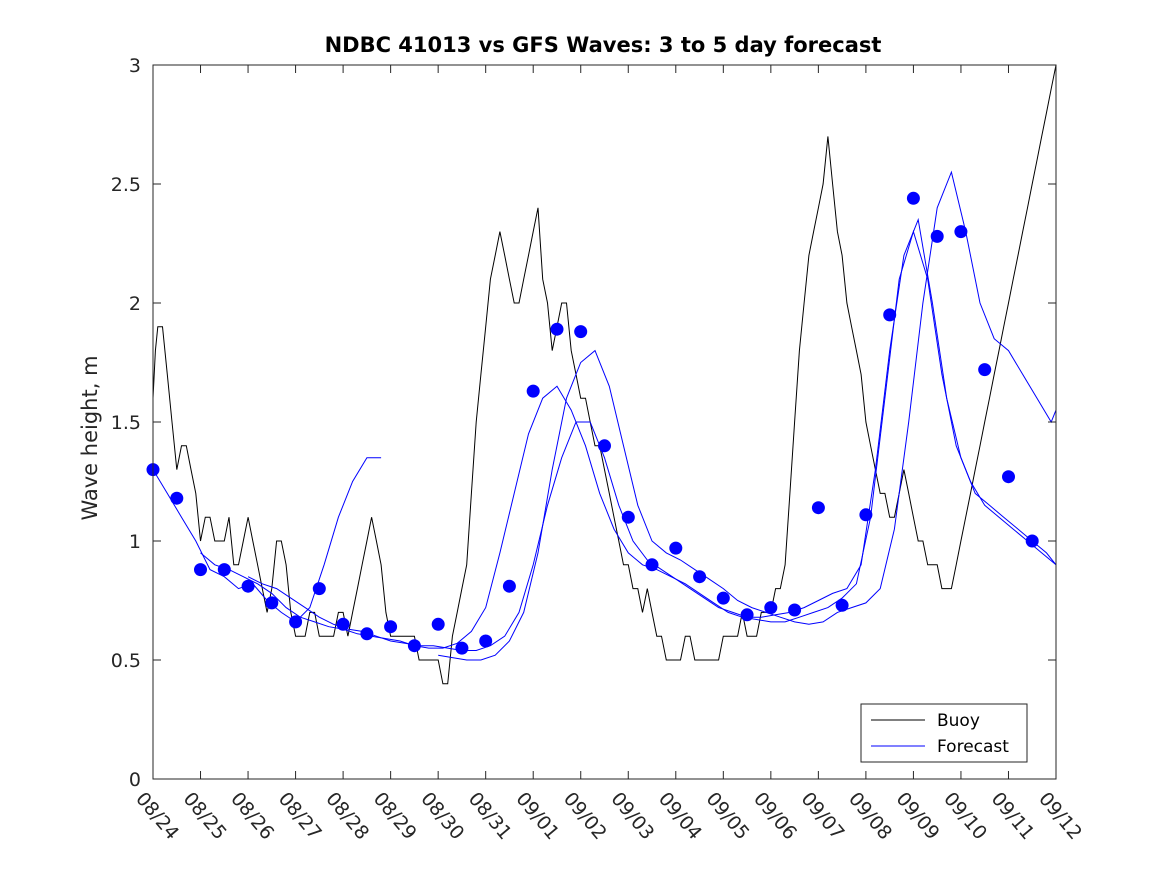 Image resolution: width=1167 pixels, height=879 pixels. I want to click on legend-forecast-label: Forecast, so click(973, 747).